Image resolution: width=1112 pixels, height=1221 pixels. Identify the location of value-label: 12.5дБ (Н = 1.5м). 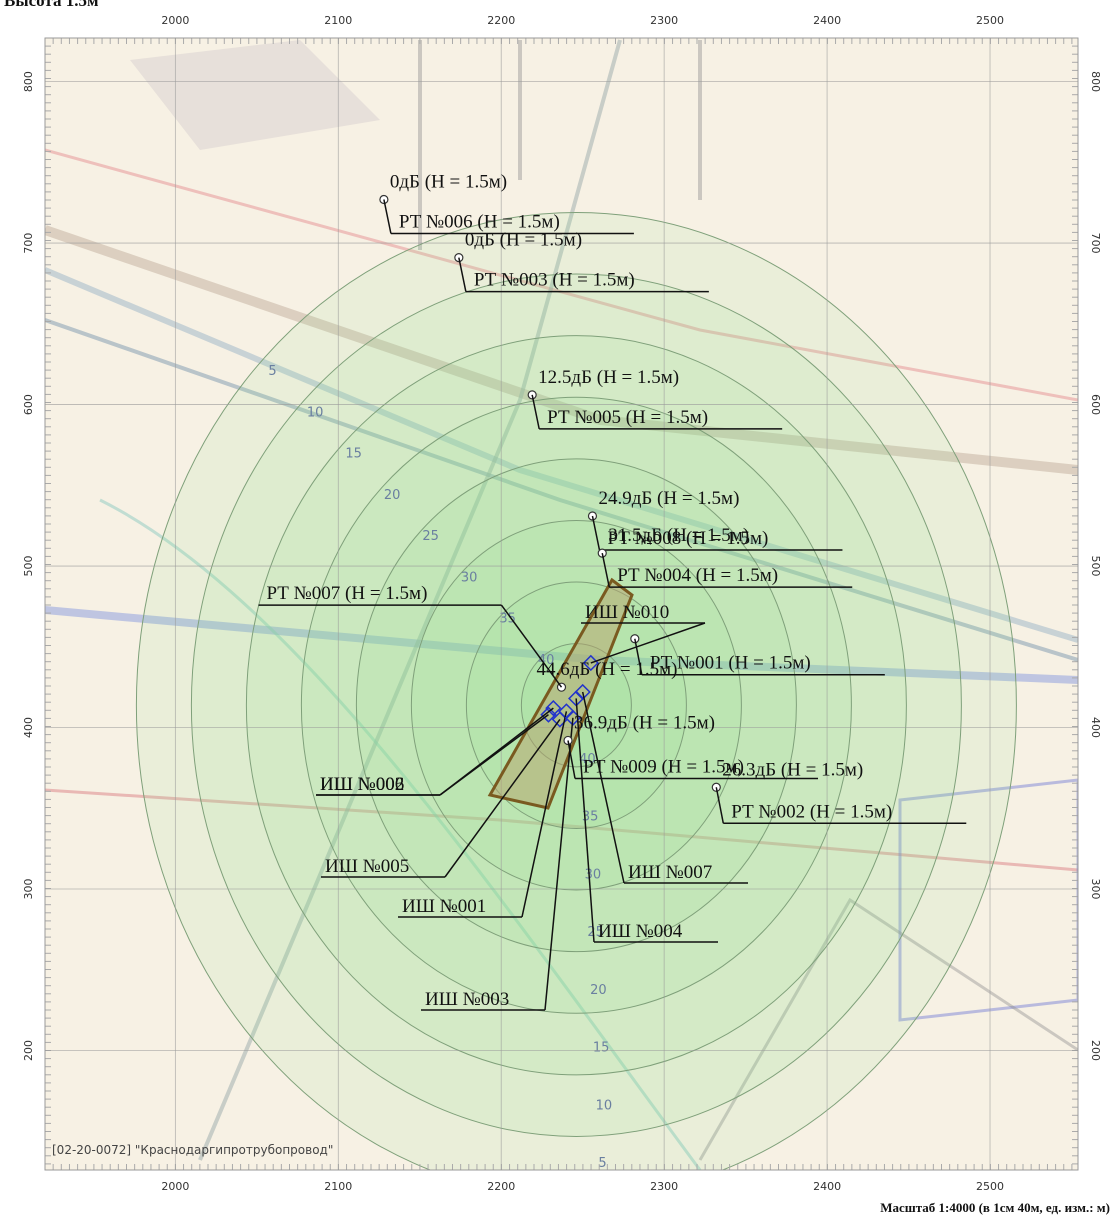
(608, 377).